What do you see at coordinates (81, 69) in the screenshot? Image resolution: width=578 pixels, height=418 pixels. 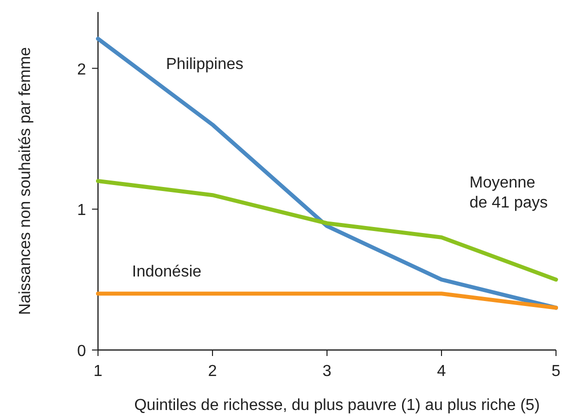 I see `y-tick-label: 2` at bounding box center [81, 69].